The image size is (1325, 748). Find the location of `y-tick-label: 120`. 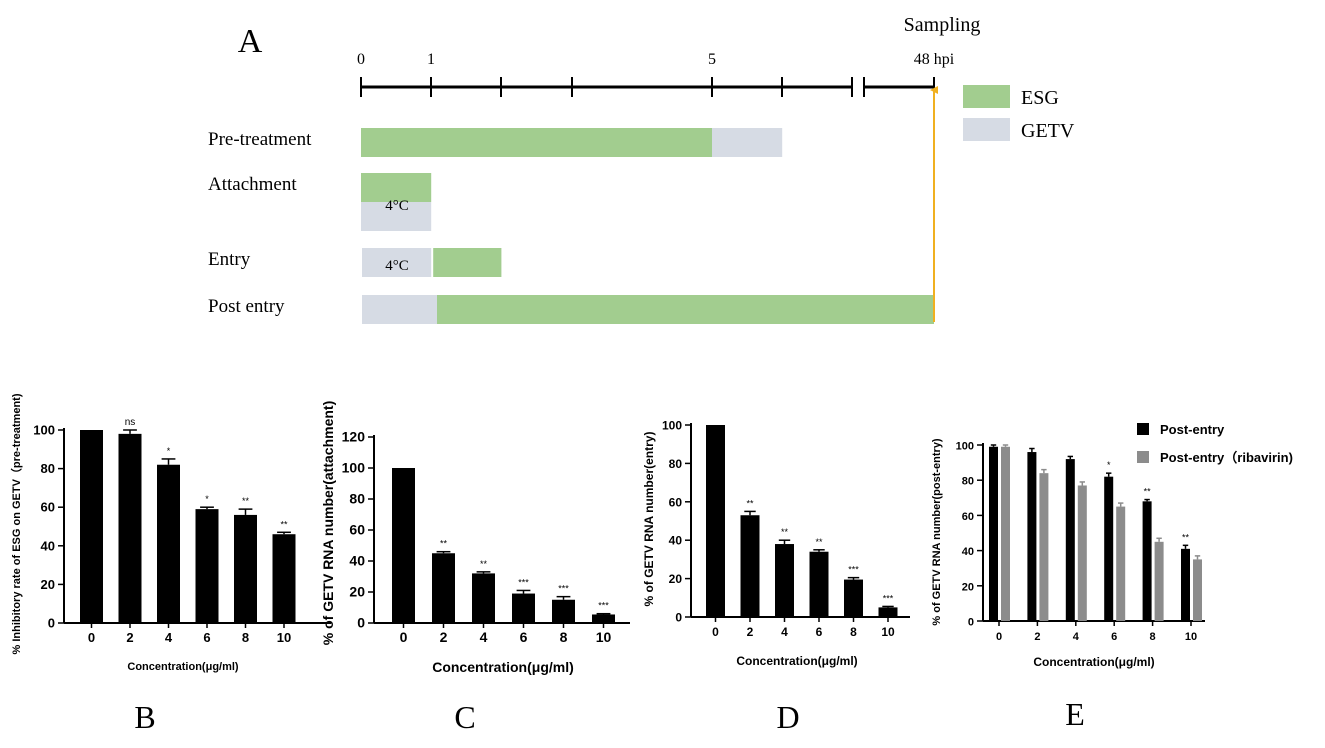

y-tick-label: 120 is located at coordinates (354, 437).